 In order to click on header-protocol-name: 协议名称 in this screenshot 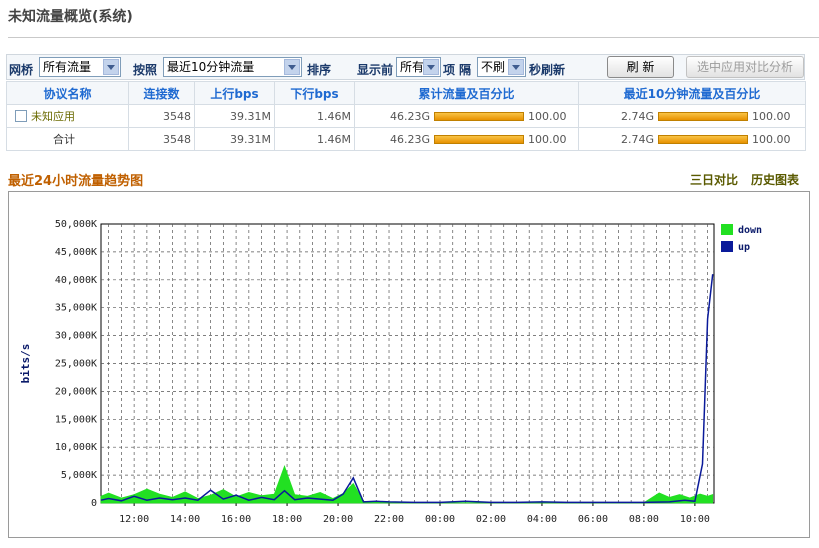, I will do `click(67, 93)`.